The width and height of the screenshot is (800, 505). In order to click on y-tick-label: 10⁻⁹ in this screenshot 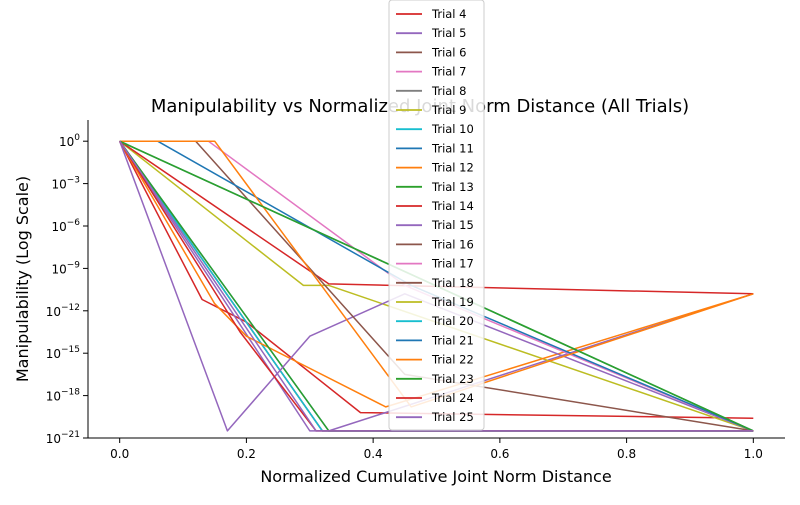, I will do `click(65, 268)`.